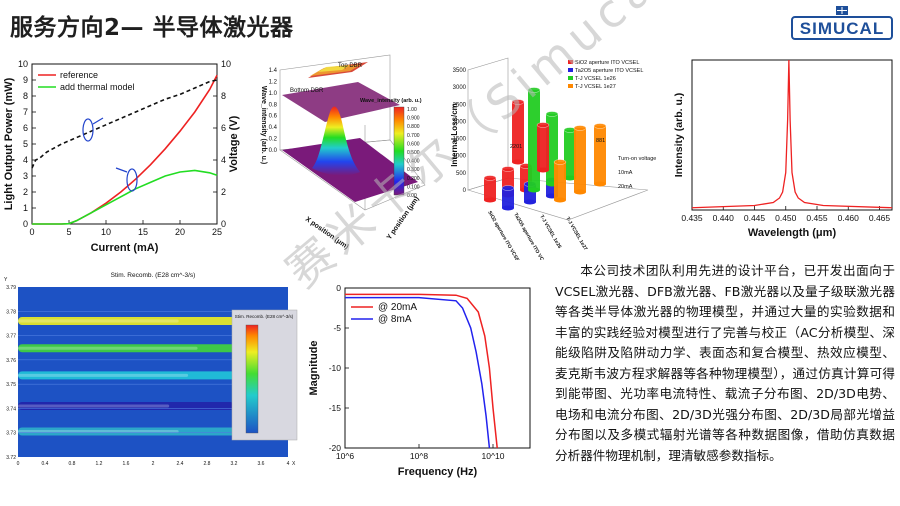 This screenshot has width=900, height=506. I want to click on x-tick-label: 10^10, so click(493, 456).